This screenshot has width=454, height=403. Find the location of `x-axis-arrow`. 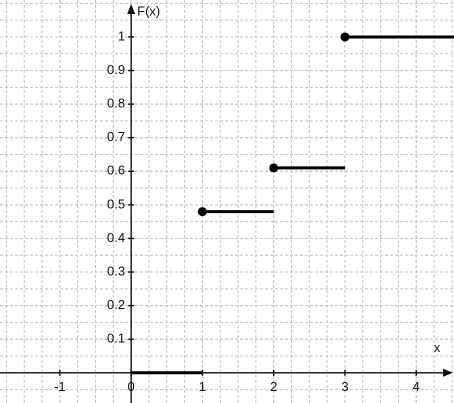

x-axis-arrow is located at coordinates (448, 372).